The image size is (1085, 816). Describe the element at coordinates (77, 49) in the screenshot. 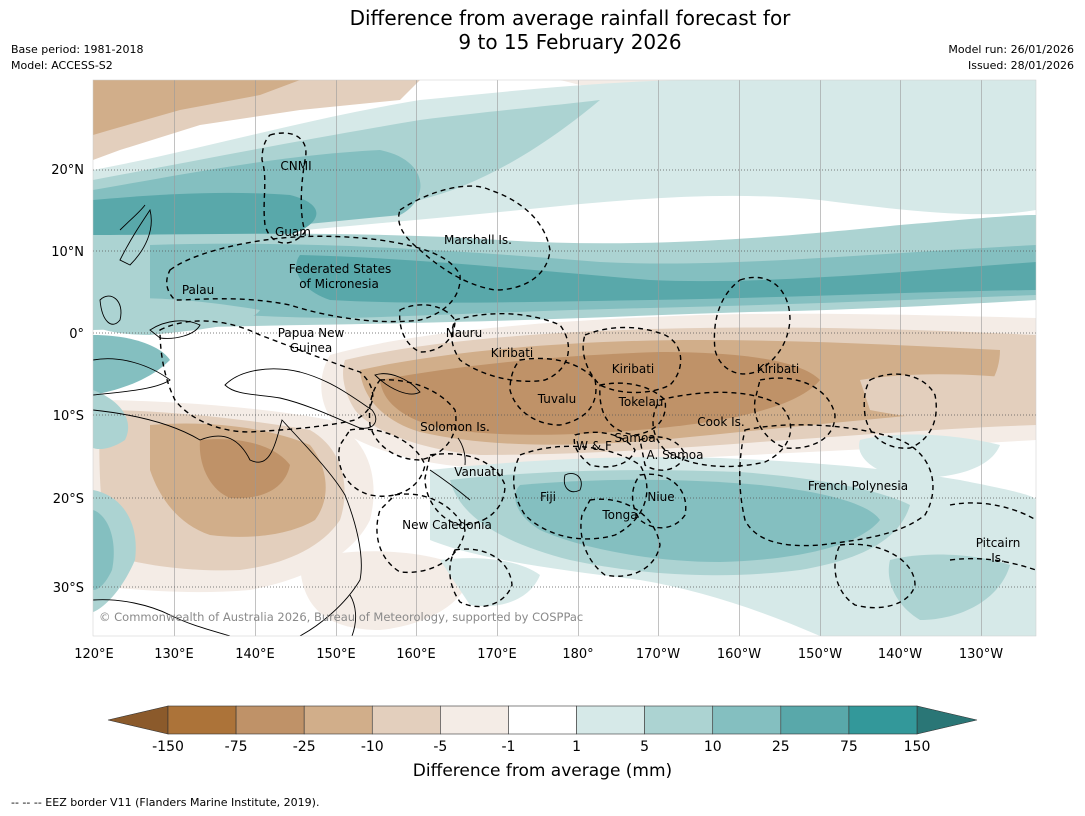

I see `base-period: Base period: 1981-2018` at that location.